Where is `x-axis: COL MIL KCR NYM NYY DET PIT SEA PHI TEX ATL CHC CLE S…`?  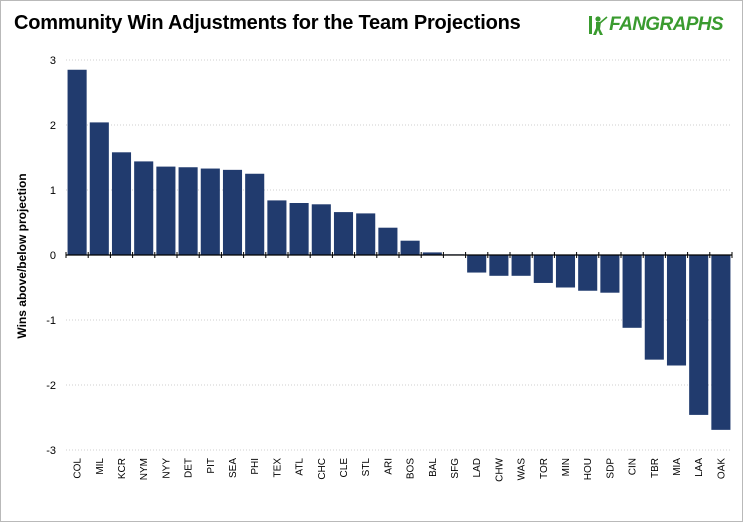
x-axis: COL MIL KCR NYM NYY DET PIT SEA PHI TEX ATL CHC CLE S… is located at coordinates (400, 469).